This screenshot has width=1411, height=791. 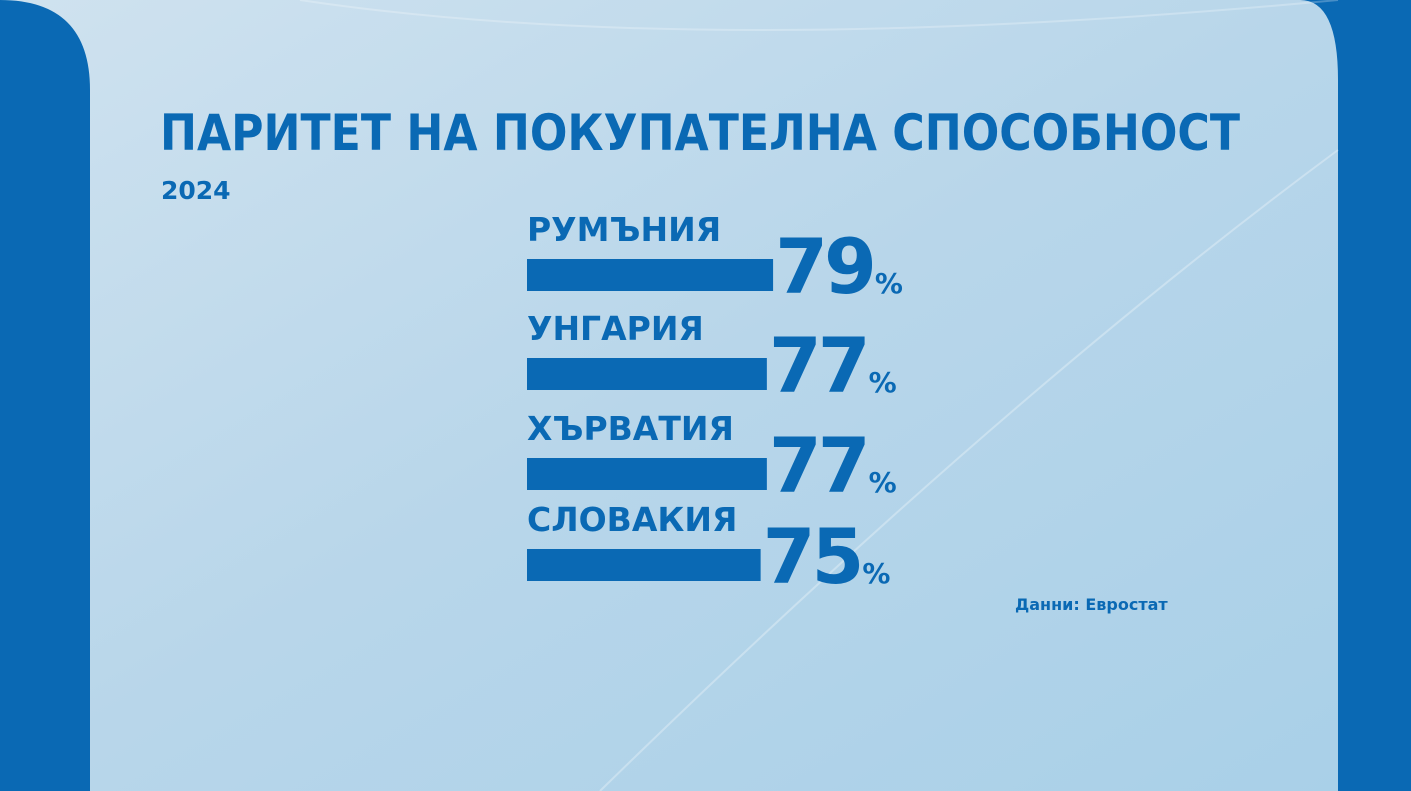 I want to click on source: Данни: Евростат, so click(x=1091, y=604).